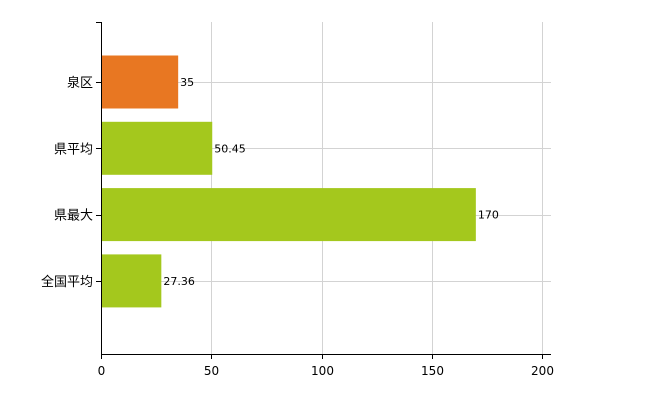 This screenshot has width=650, height=404. What do you see at coordinates (179, 281) in the screenshot?
I see `data-label-3: 27.36` at bounding box center [179, 281].